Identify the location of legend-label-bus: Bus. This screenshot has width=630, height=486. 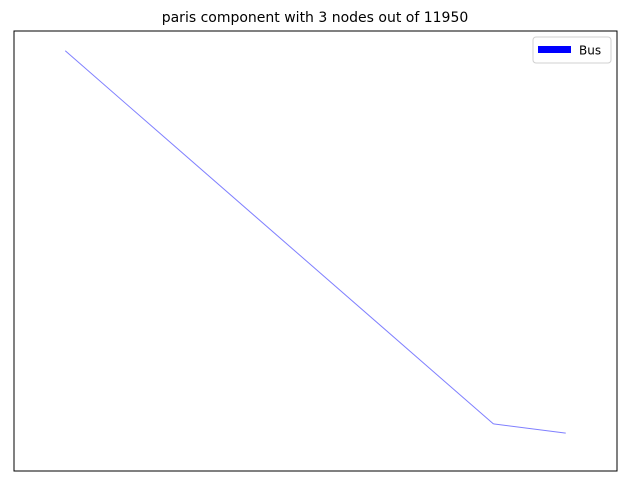
(590, 51).